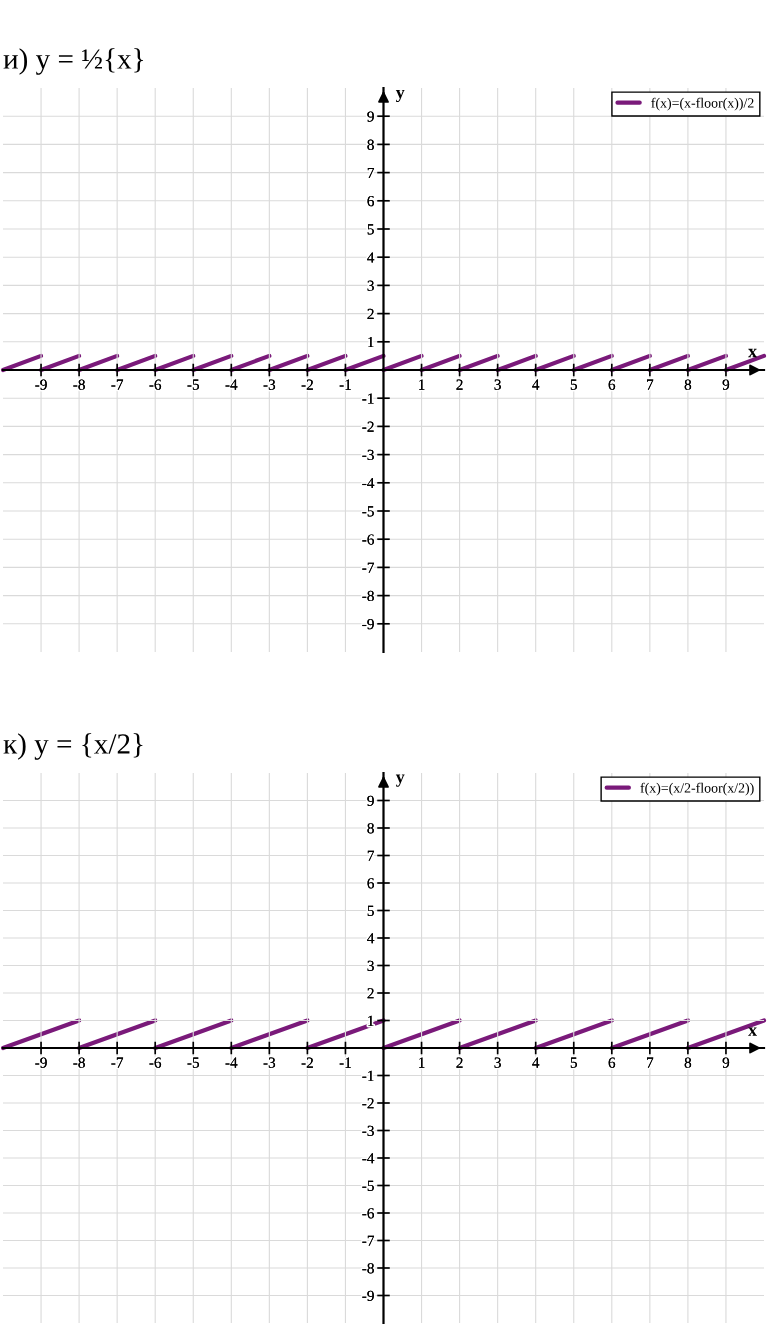  Describe the element at coordinates (73, 746) in the screenshot. I see `chart-title: к) y = {x/2}` at that location.